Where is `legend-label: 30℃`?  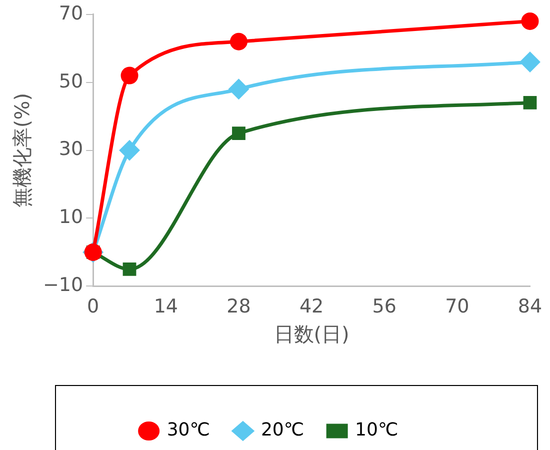 legend-label: 30℃ is located at coordinates (188, 430).